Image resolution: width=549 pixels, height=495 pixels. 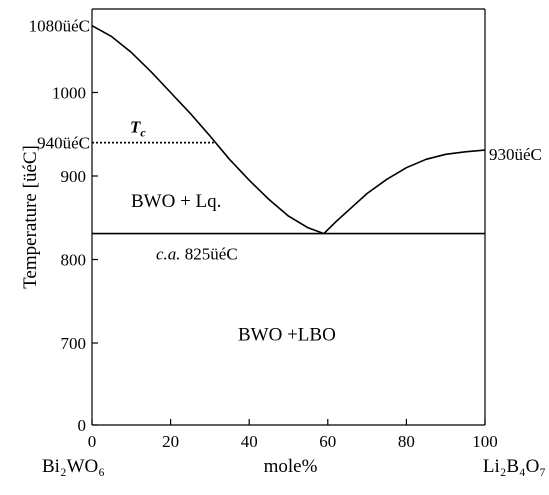 I want to click on annotation-tc-main: T, so click(x=135, y=127).